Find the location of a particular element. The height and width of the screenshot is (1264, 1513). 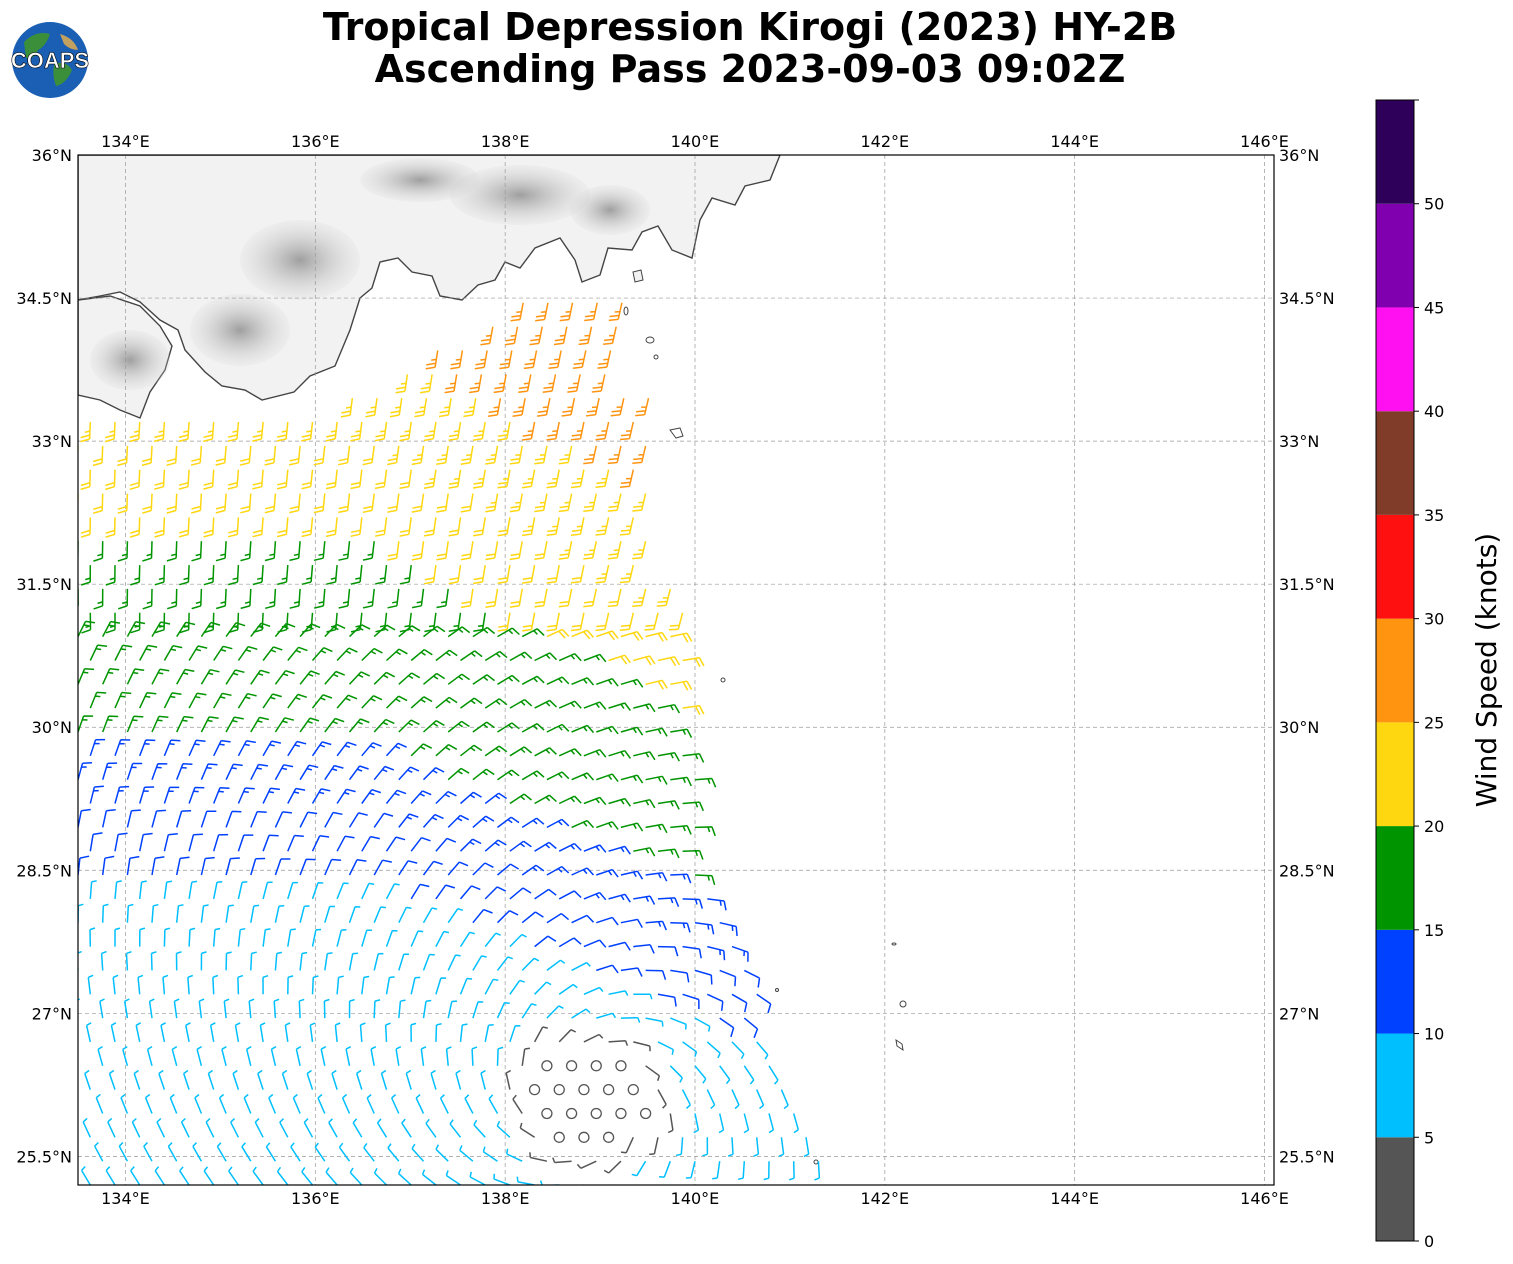

colorbar-tick-label: 0 is located at coordinates (1429, 1241).